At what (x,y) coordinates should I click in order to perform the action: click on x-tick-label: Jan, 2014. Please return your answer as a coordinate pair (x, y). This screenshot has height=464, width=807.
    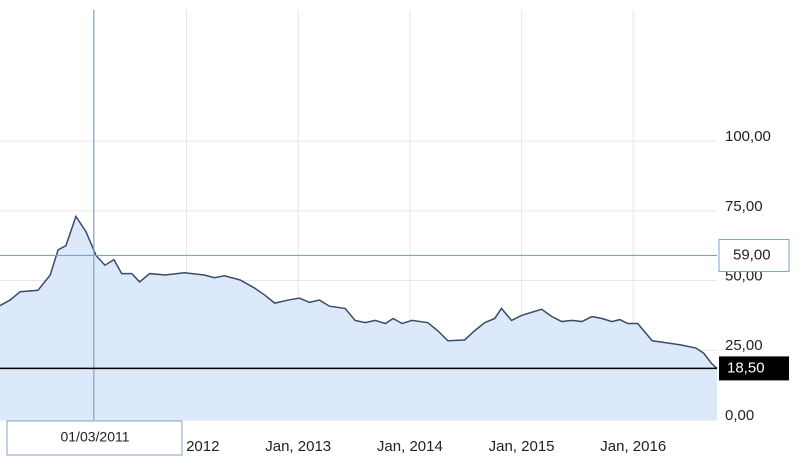
    Looking at the image, I should click on (410, 446).